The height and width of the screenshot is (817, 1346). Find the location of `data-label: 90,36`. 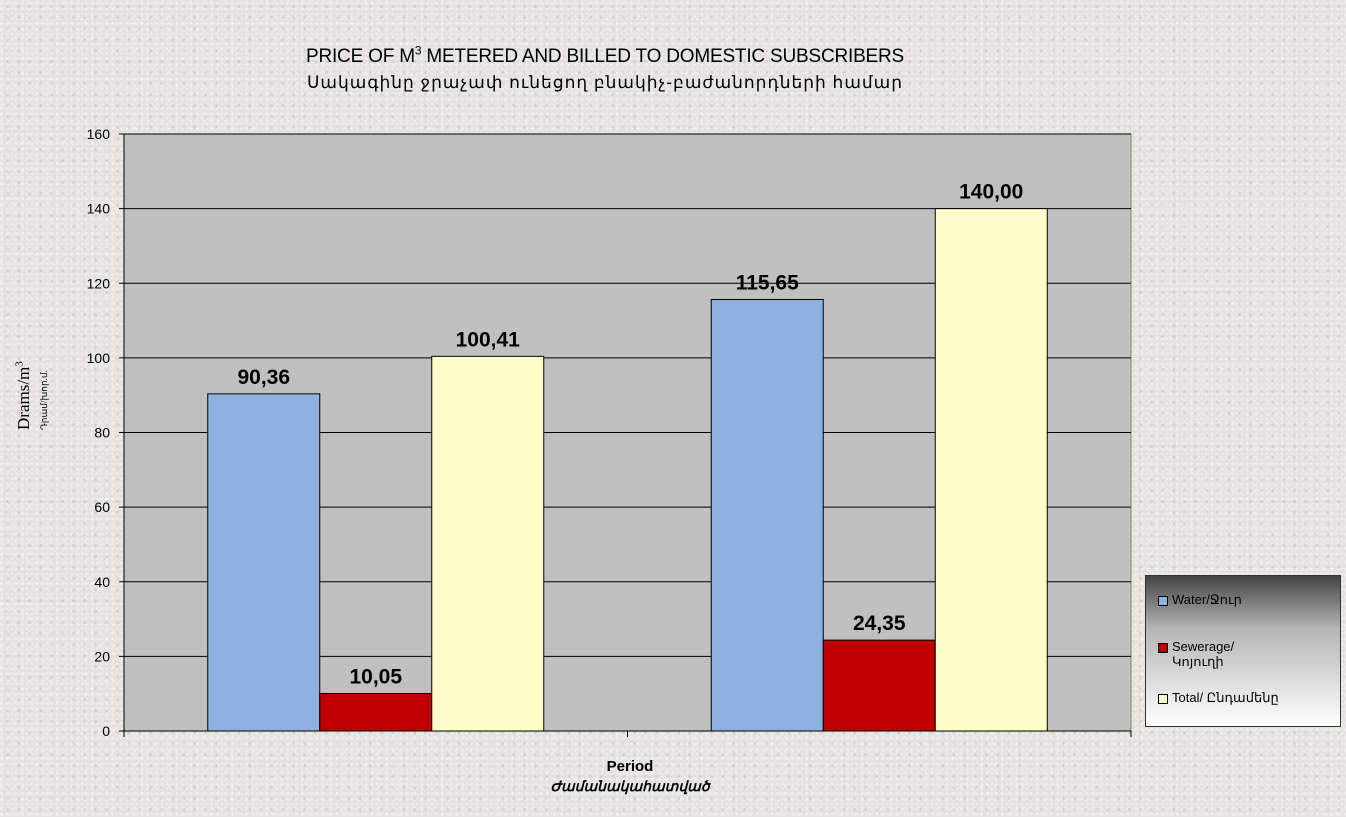

data-label: 90,36 is located at coordinates (263, 377).